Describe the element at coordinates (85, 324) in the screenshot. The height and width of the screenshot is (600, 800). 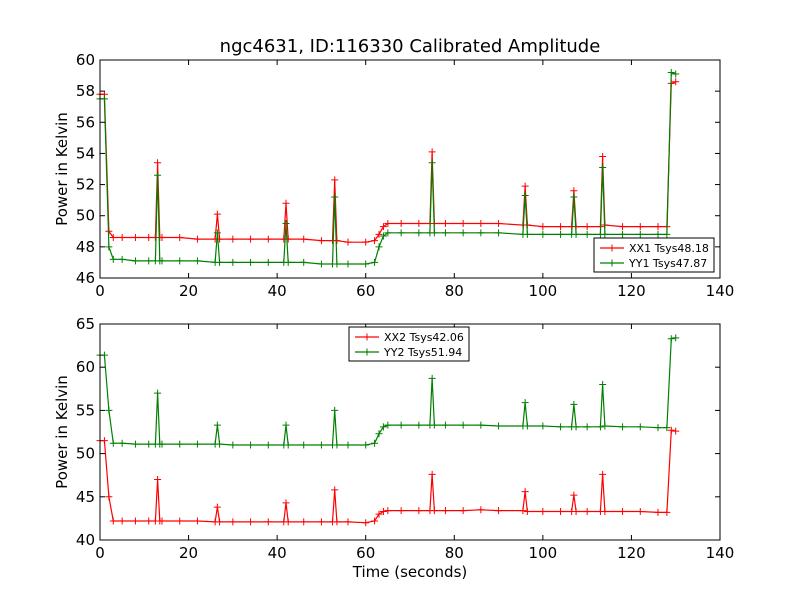
I see `y-tick-label: 65` at that location.